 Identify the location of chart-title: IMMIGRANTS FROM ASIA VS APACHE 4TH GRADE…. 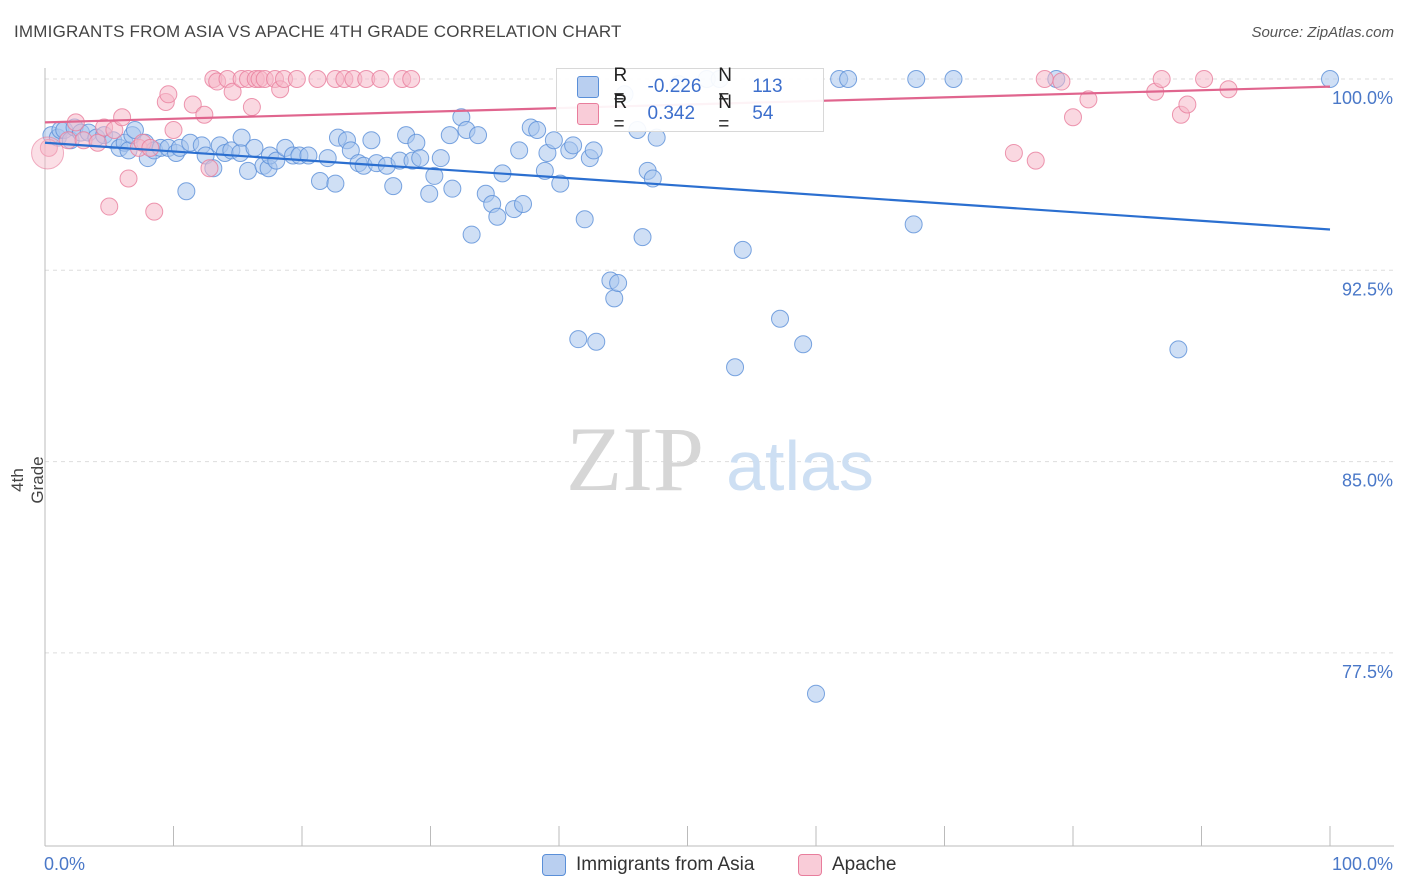
(318, 31).